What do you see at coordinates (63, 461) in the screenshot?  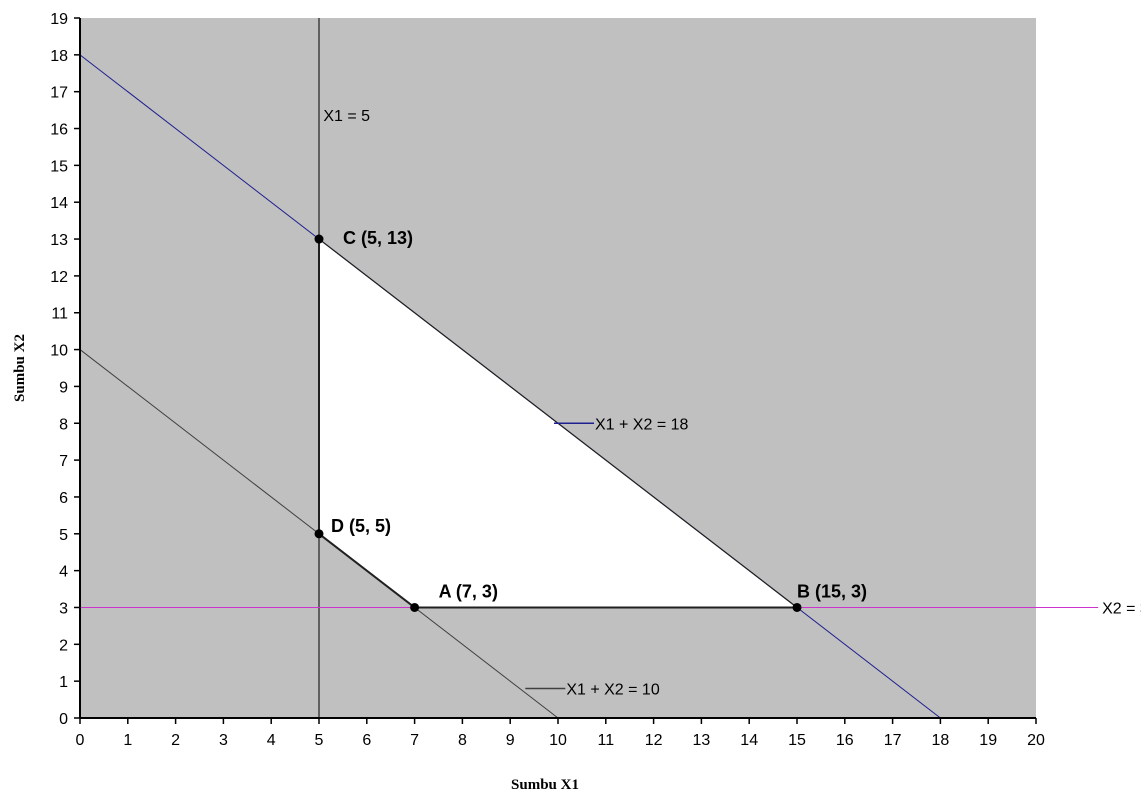 I see `y-tick-label: 7` at bounding box center [63, 461].